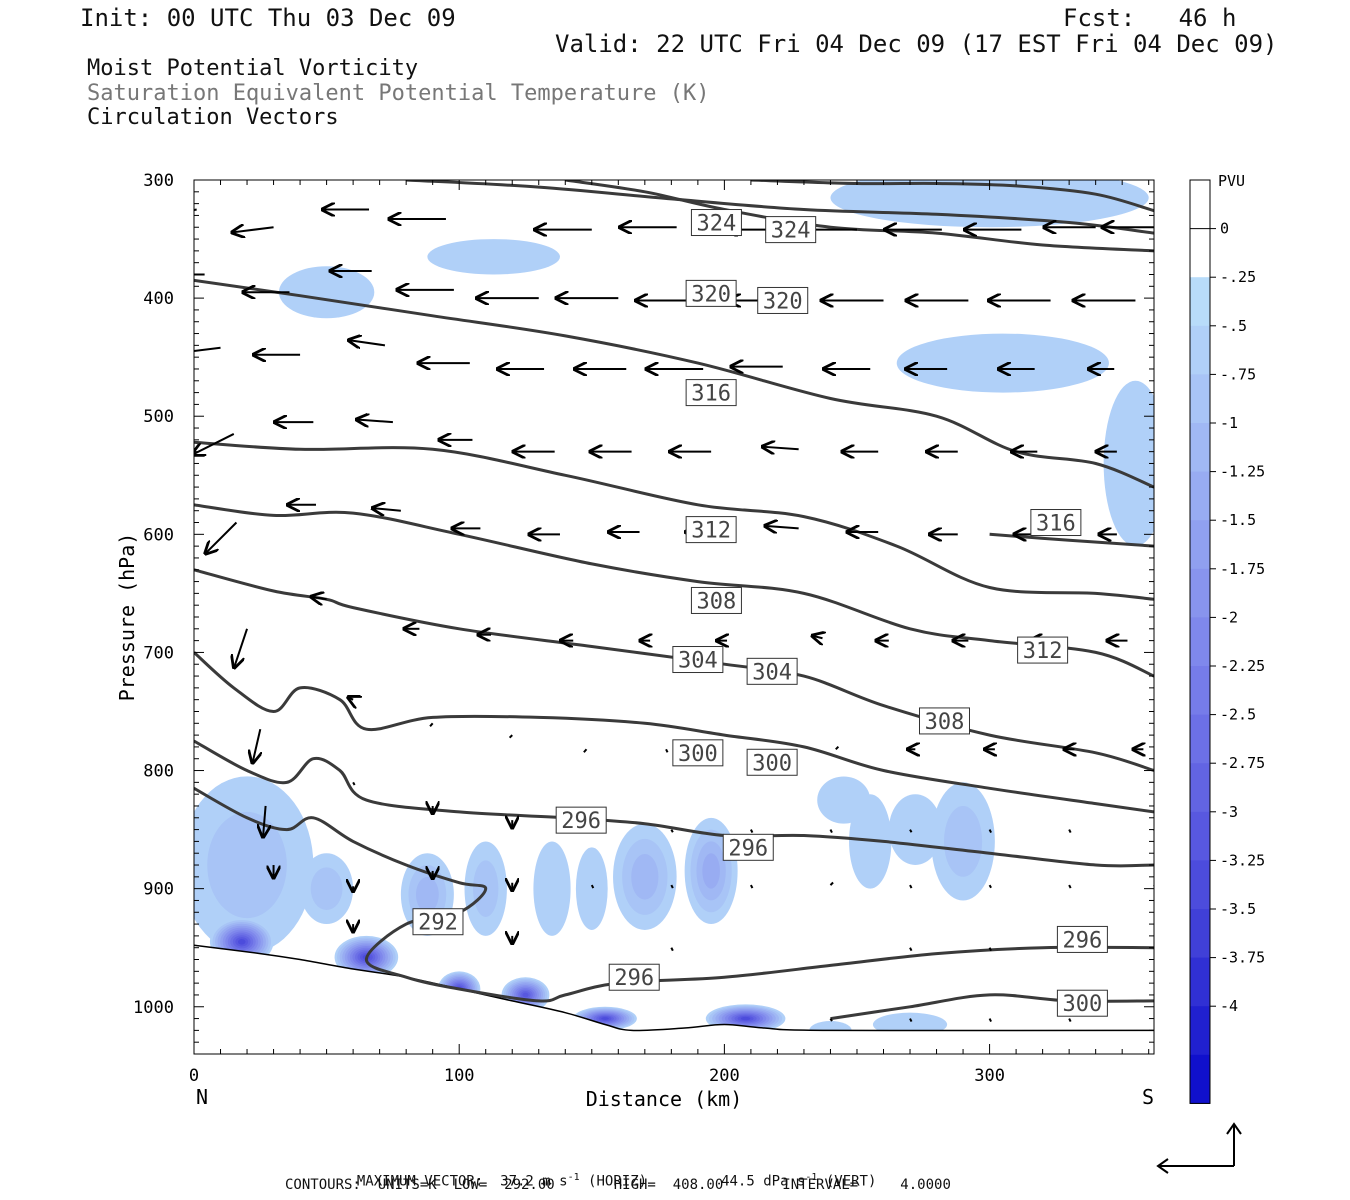 The image size is (1350, 1200). Describe the element at coordinates (158, 181) in the screenshot. I see `y-tick-label: 300` at that location.